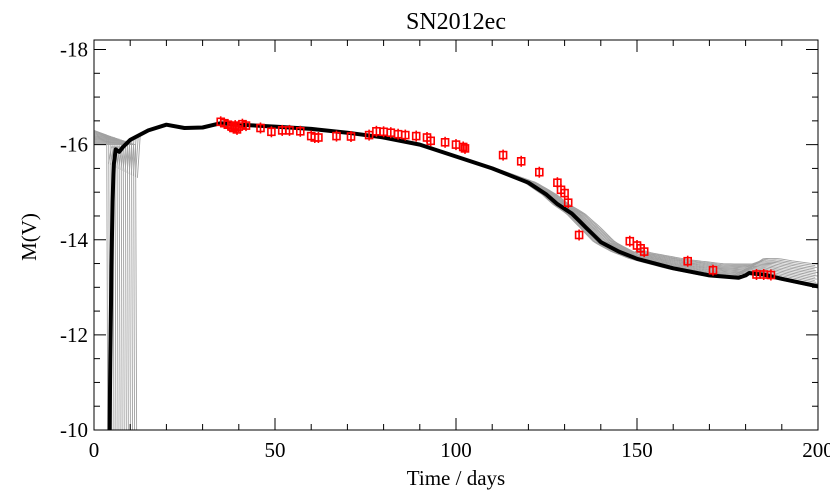  What do you see at coordinates (456, 478) in the screenshot?
I see `x-axis-label: Time / days` at bounding box center [456, 478].